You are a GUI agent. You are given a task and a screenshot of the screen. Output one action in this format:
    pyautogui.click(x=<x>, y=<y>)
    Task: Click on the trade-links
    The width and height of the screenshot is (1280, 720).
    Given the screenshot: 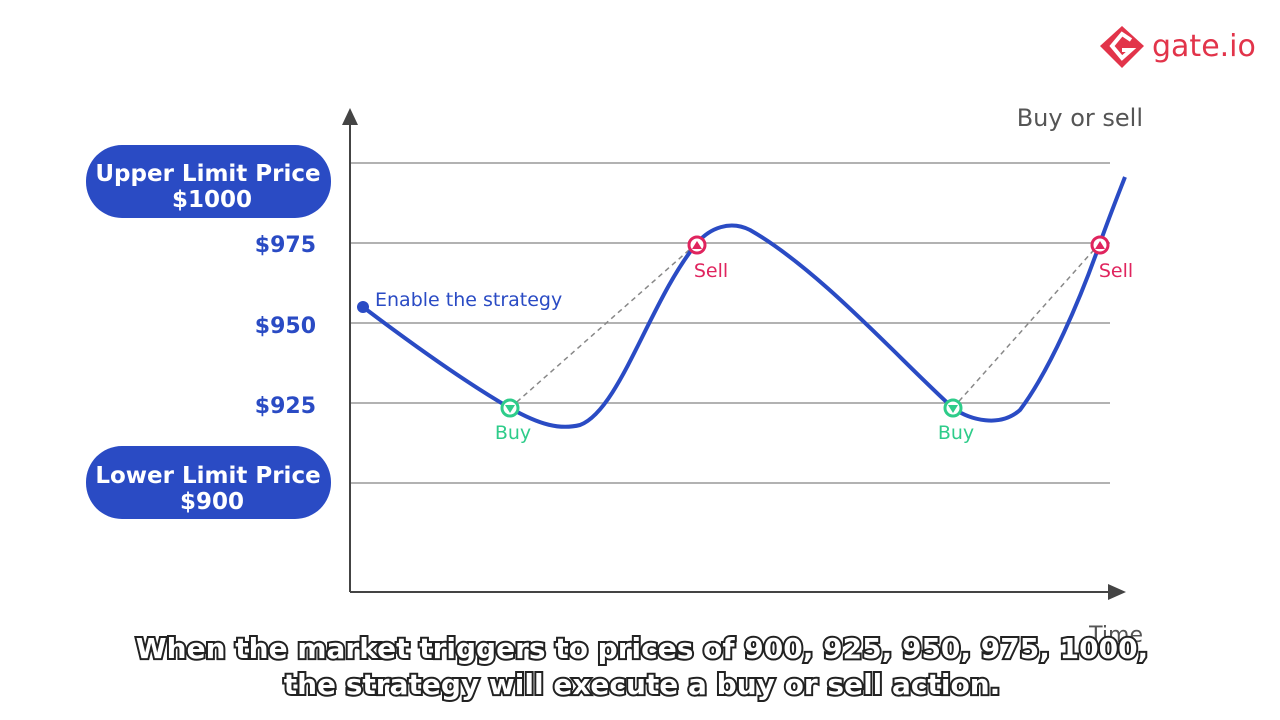 What is the action you would take?
    pyautogui.click(x=805, y=325)
    